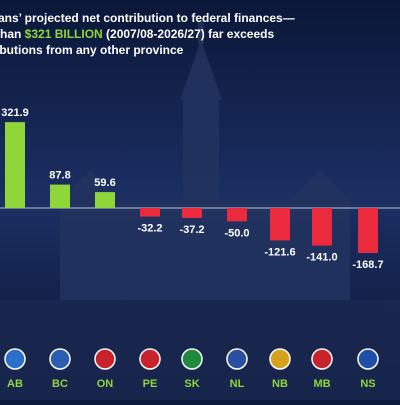 Image resolution: width=400 pixels, height=405 pixels. Describe the element at coordinates (321, 258) in the screenshot. I see `value-label: -141.0` at that location.